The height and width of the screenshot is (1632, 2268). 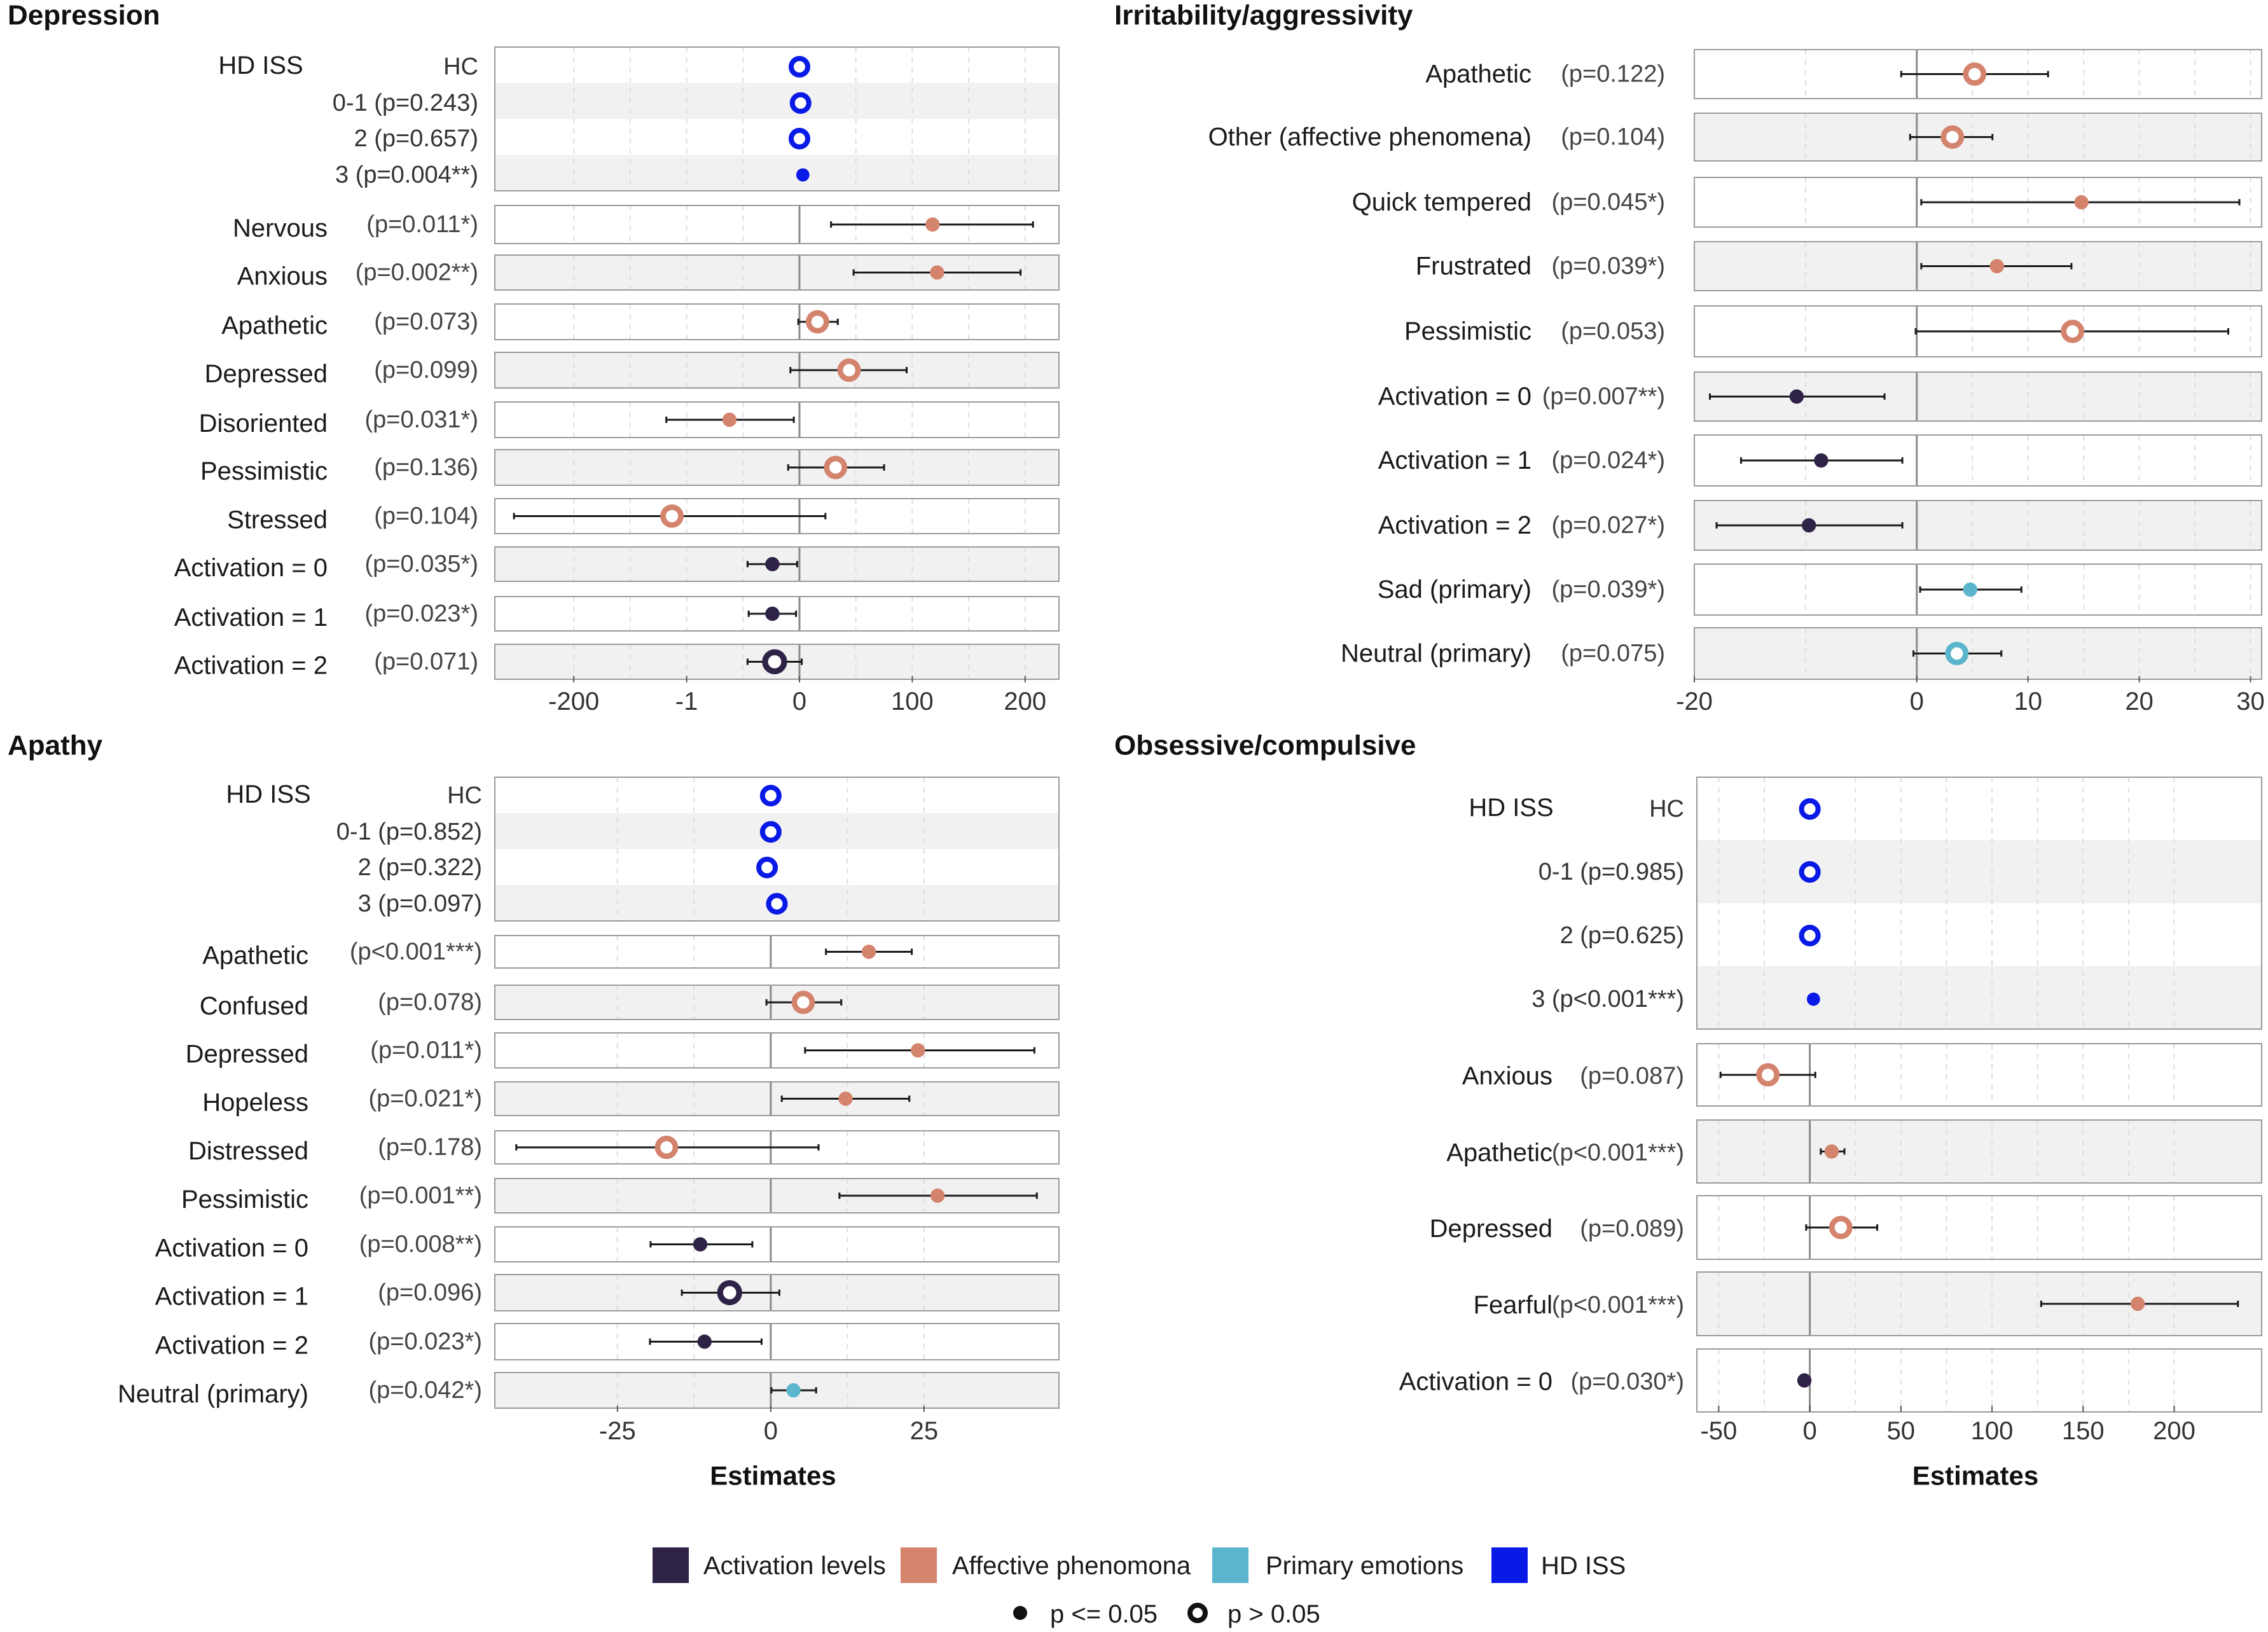 I want to click on row-pvalue: (p=0.039*), so click(x=1608, y=266).